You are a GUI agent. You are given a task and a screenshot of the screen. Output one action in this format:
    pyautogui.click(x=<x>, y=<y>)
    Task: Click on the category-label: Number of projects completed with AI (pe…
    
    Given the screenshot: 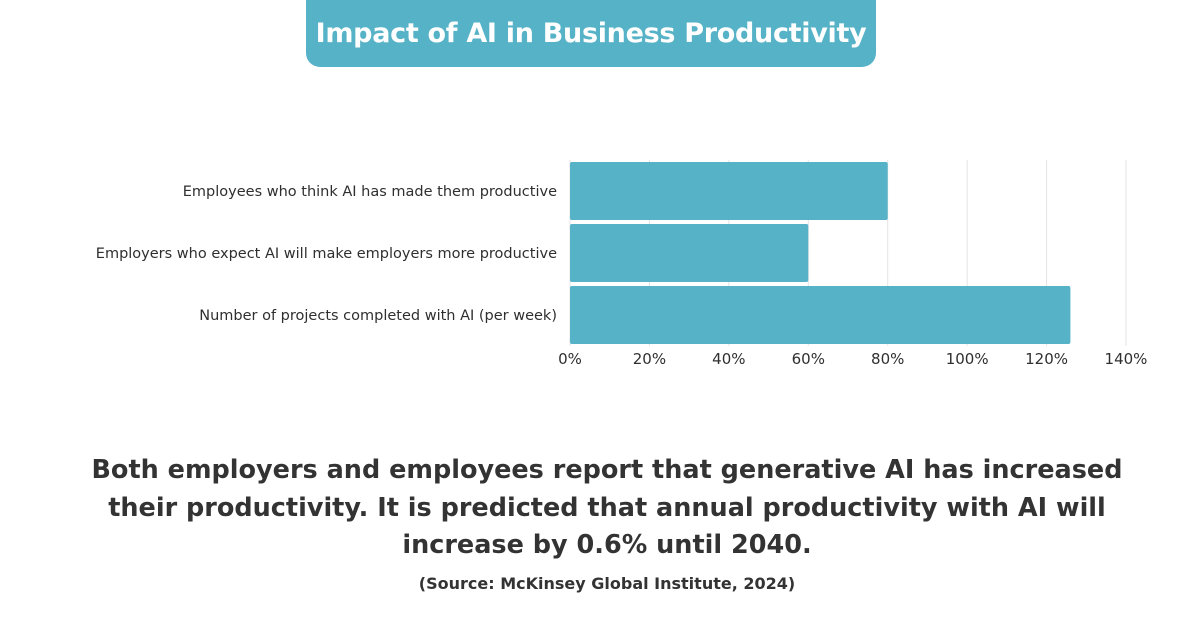 What is the action you would take?
    pyautogui.click(x=378, y=316)
    